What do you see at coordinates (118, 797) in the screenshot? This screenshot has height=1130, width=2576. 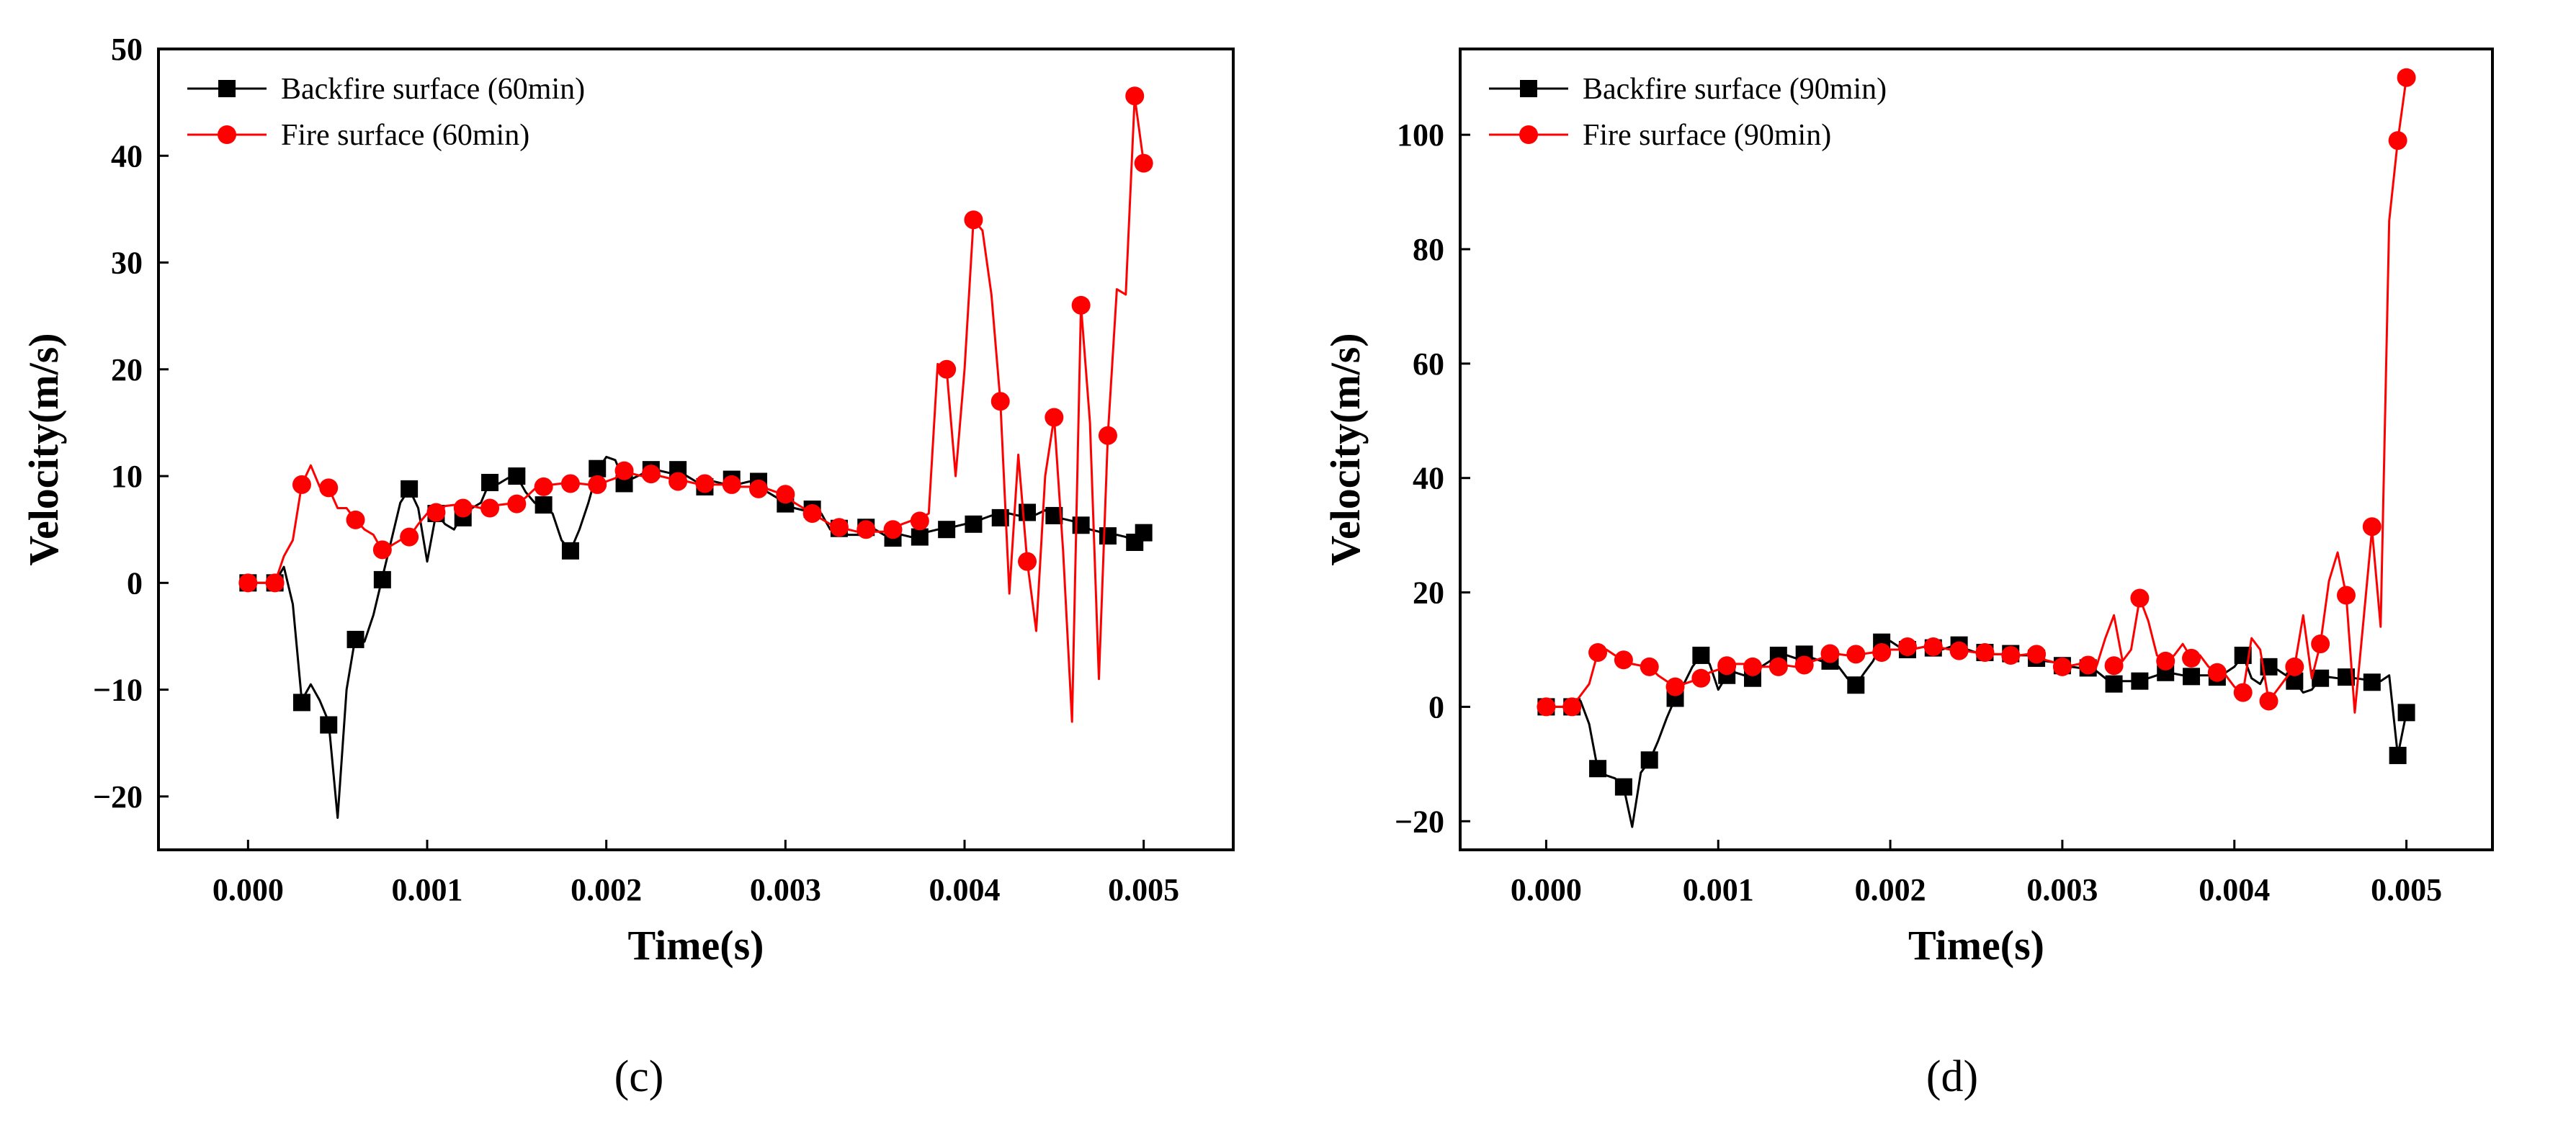 I see `y-tick-label: −20` at bounding box center [118, 797].